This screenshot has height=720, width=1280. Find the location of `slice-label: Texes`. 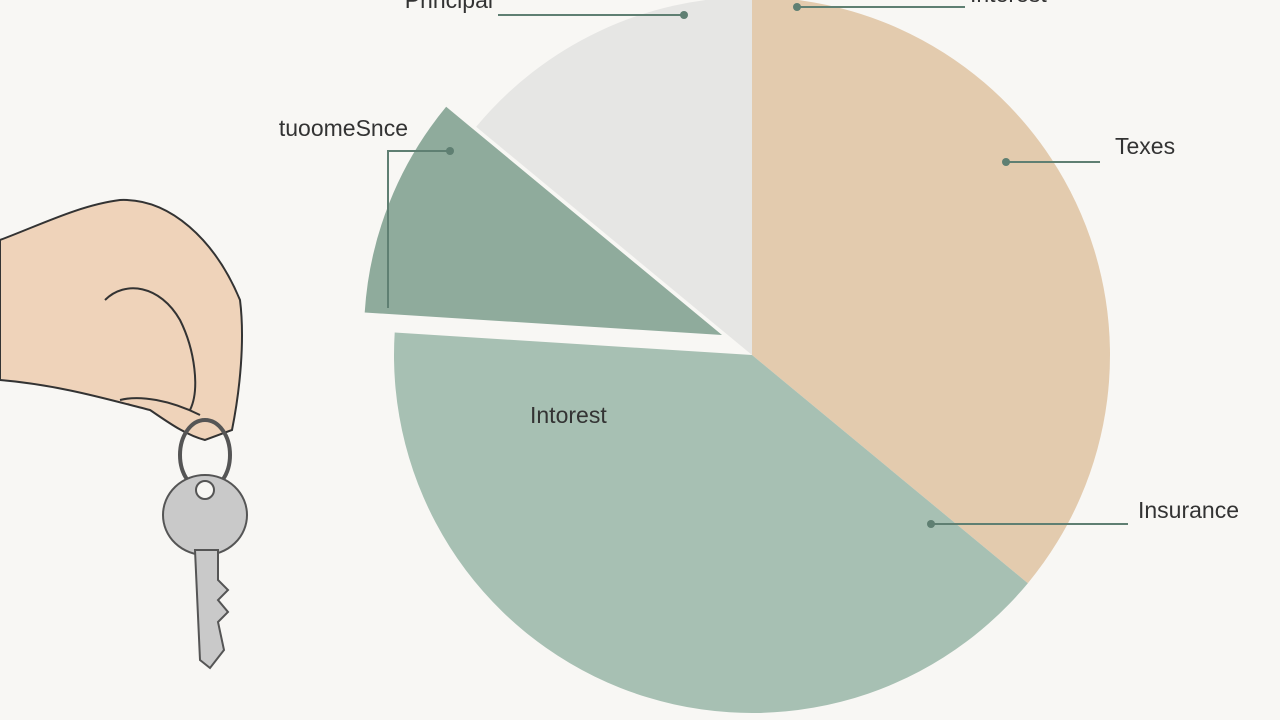

slice-label: Texes is located at coordinates (1145, 146).